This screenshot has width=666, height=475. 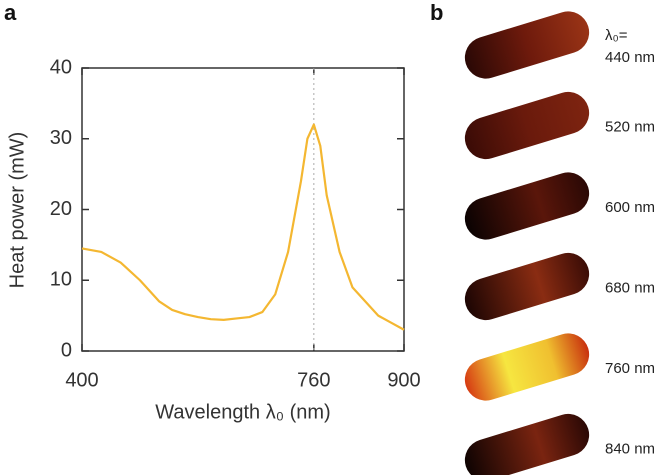 I want to click on wavelength-label: 840 nm, so click(x=630, y=448).